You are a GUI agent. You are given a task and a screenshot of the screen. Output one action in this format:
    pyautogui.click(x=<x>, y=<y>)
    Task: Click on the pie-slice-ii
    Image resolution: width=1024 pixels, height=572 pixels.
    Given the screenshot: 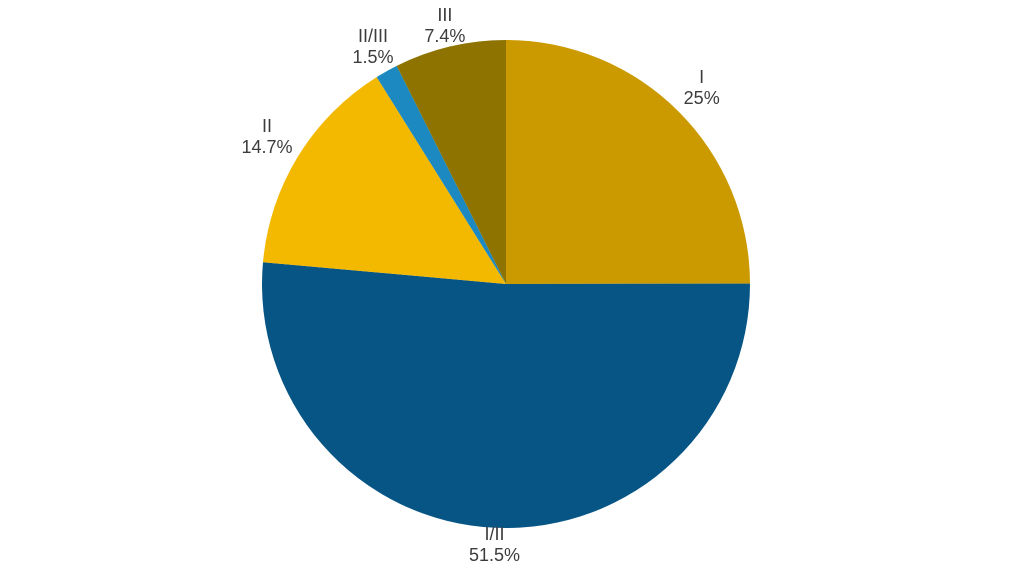 What is the action you would take?
    pyautogui.click(x=384, y=180)
    